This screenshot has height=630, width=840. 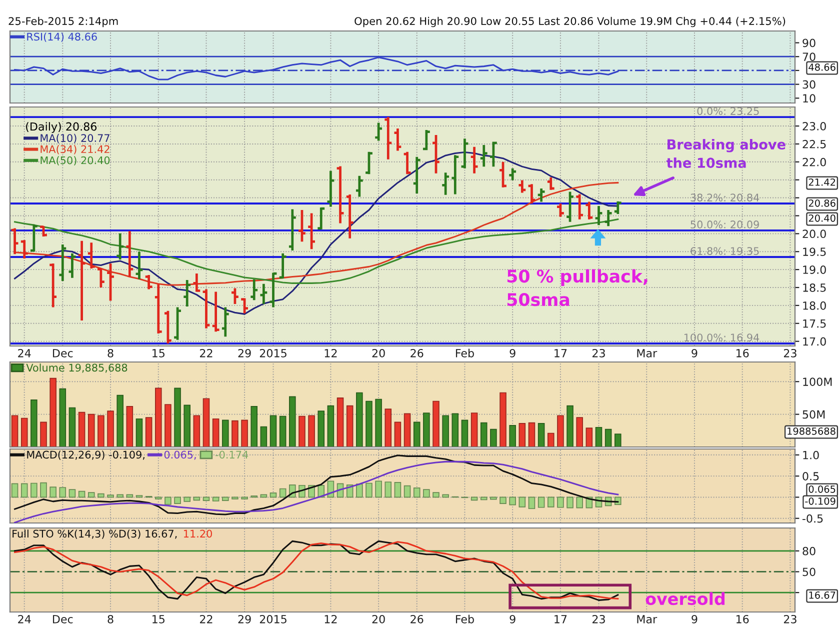 I want to click on legend-label: RSI(14) 48.66, so click(x=62, y=37).